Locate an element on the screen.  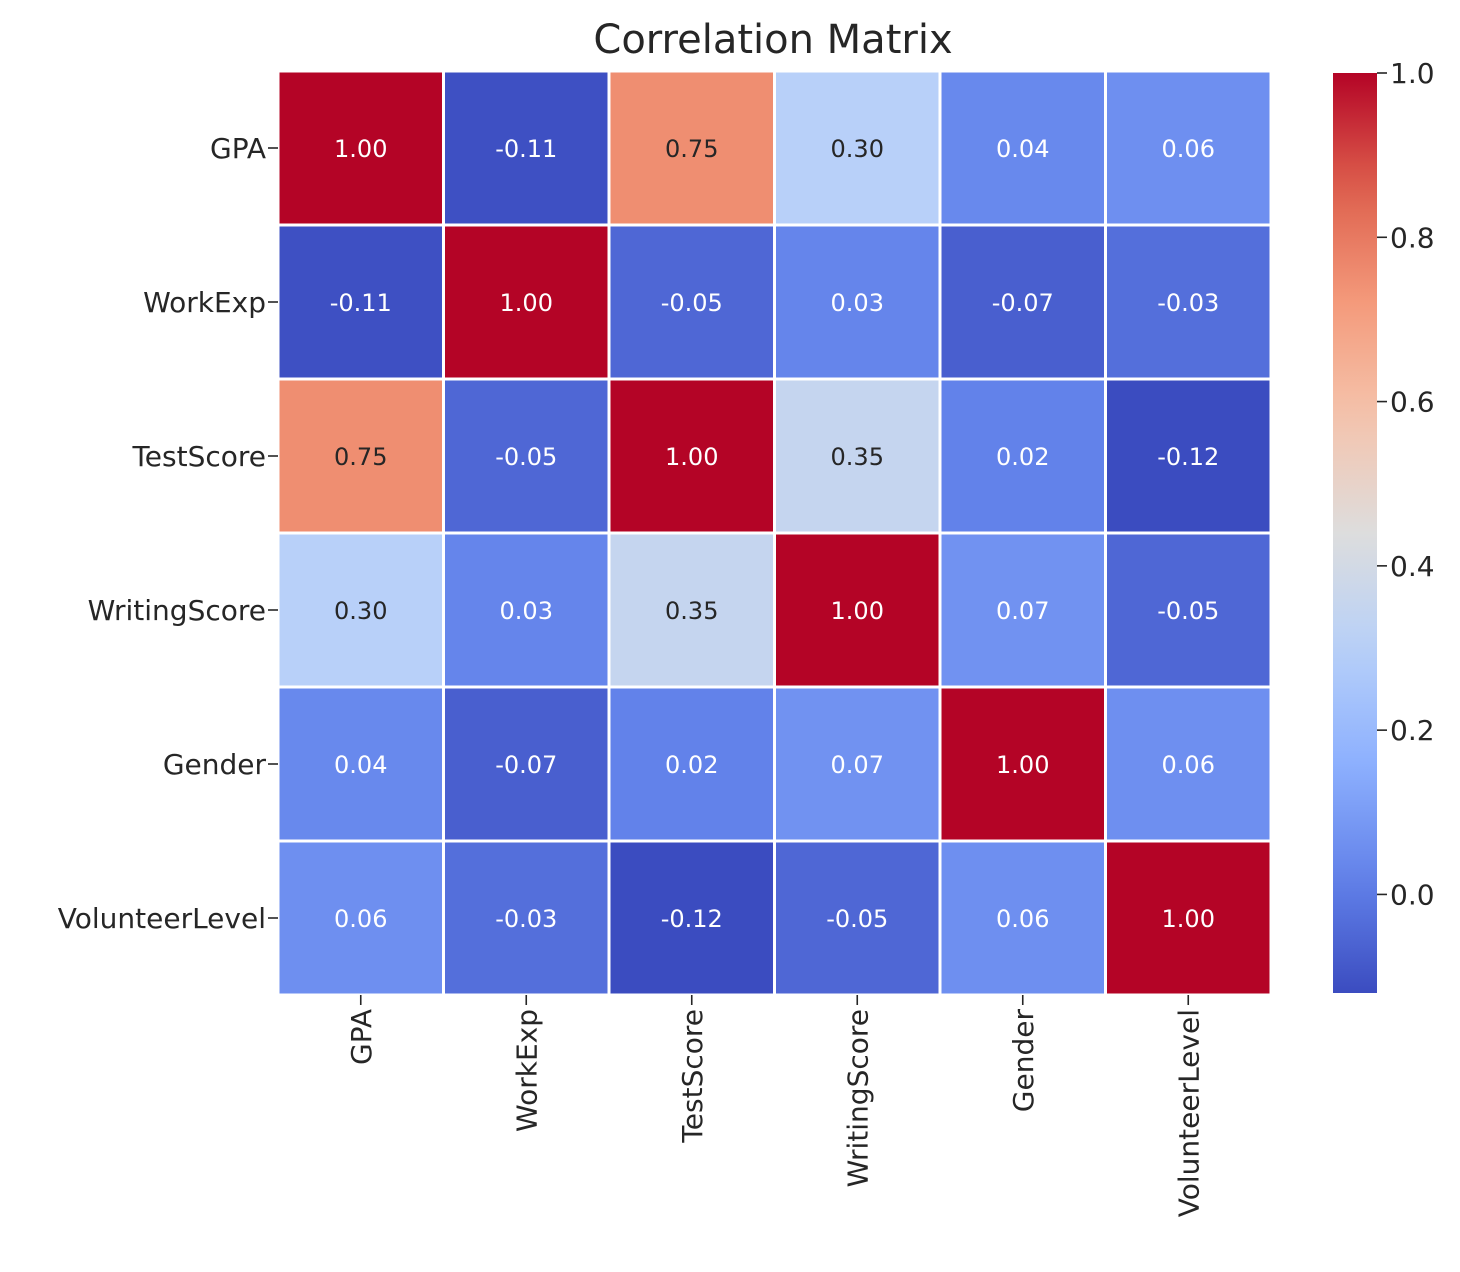
cell-label-4-3: 0.07 is located at coordinates (857, 765).